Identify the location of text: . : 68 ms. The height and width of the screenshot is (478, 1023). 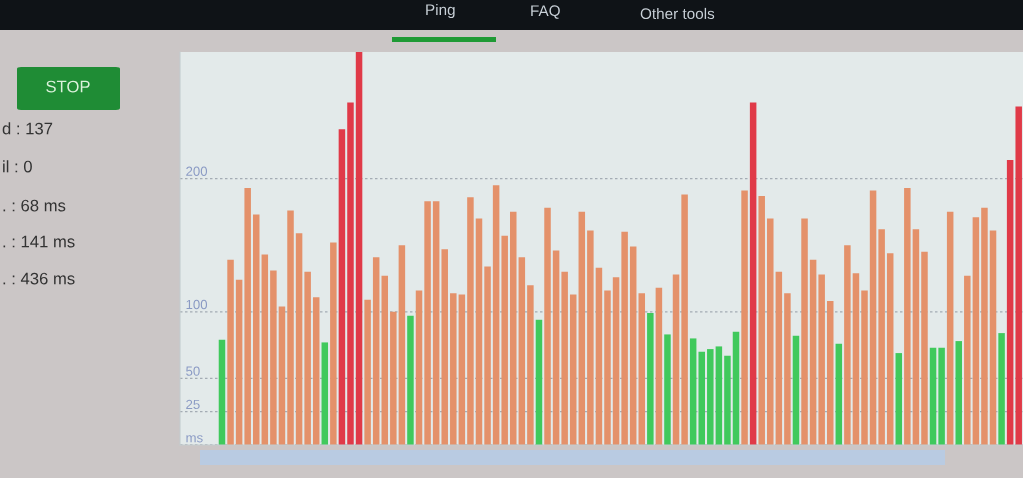
(34, 205).